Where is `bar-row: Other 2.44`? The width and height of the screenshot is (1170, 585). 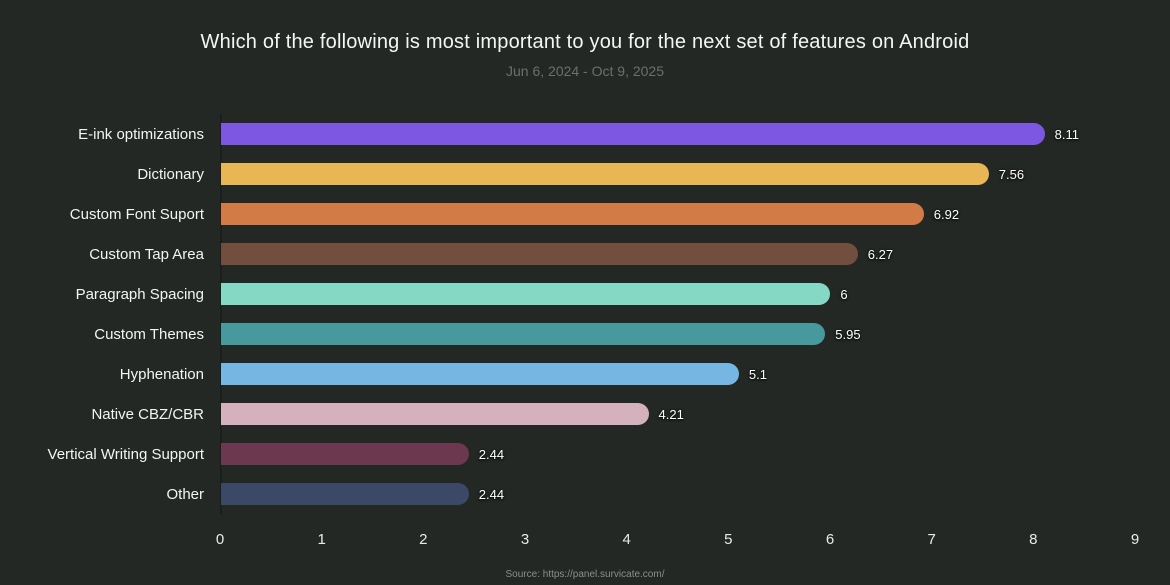 bar-row: Other 2.44 is located at coordinates (567, 494).